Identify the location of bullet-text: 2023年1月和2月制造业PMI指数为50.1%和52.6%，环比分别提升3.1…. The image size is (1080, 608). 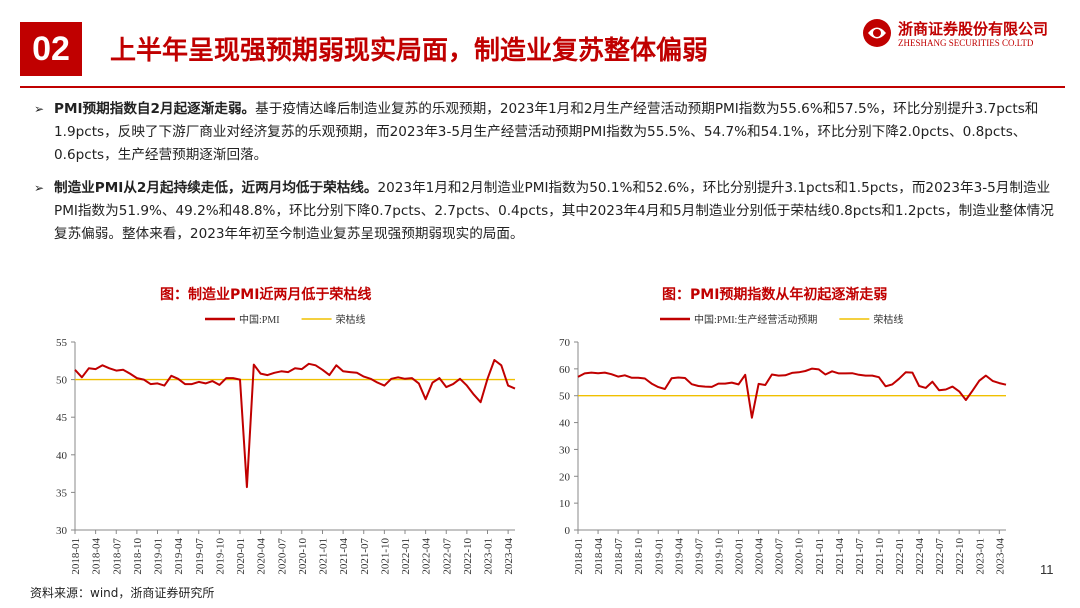
(554, 211).